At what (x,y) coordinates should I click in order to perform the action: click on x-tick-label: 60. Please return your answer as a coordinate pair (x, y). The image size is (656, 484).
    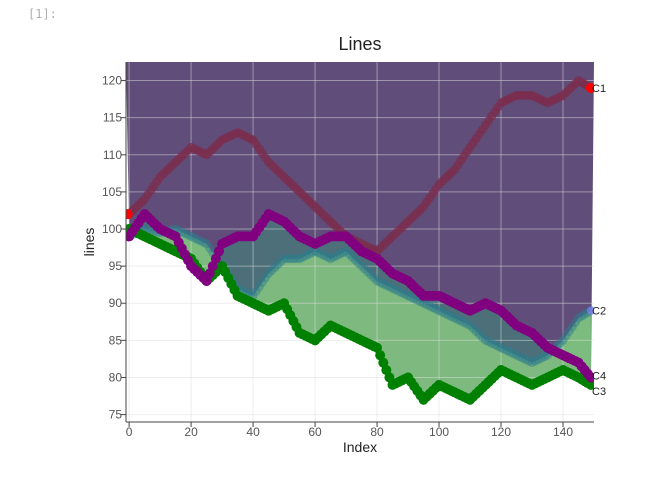
    Looking at the image, I should click on (315, 432).